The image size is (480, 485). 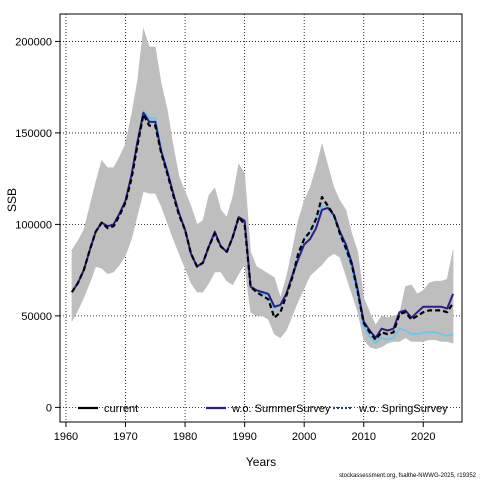 I want to click on y-tick-label: 100000, so click(x=33, y=225).